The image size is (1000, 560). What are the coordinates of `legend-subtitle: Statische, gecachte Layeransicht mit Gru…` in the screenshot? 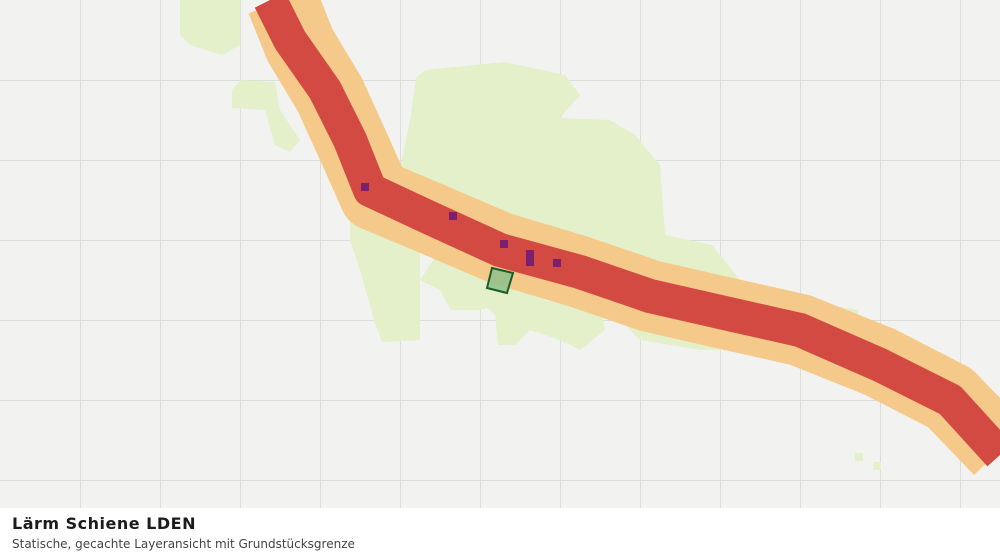 It's located at (183, 544).